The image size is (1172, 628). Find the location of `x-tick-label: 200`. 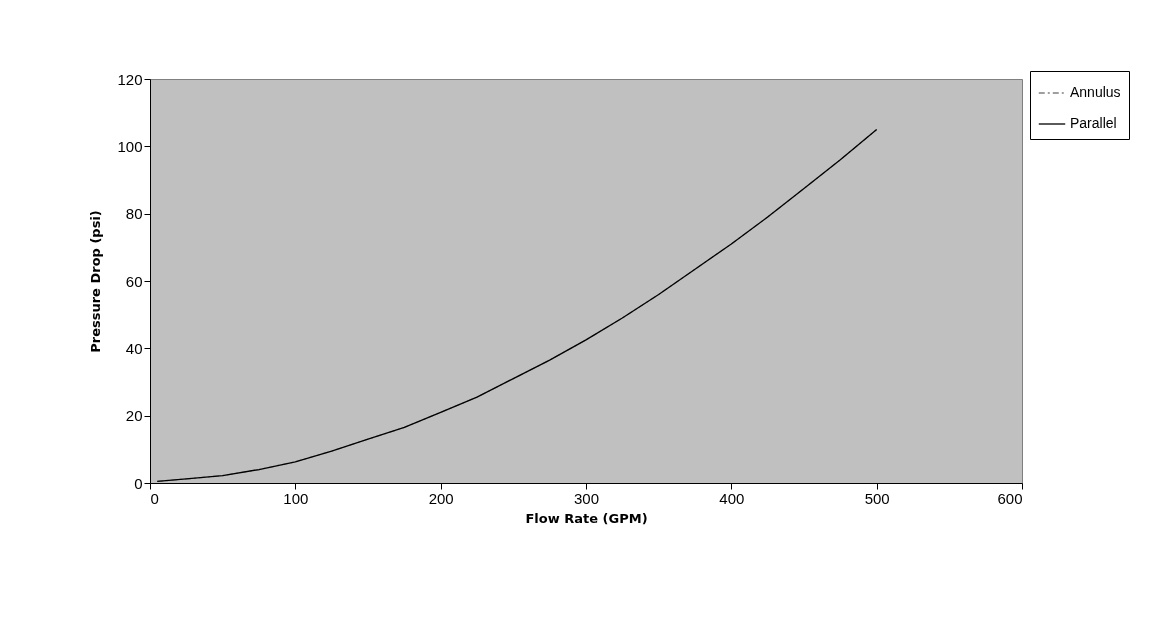

x-tick-label: 200 is located at coordinates (441, 498).